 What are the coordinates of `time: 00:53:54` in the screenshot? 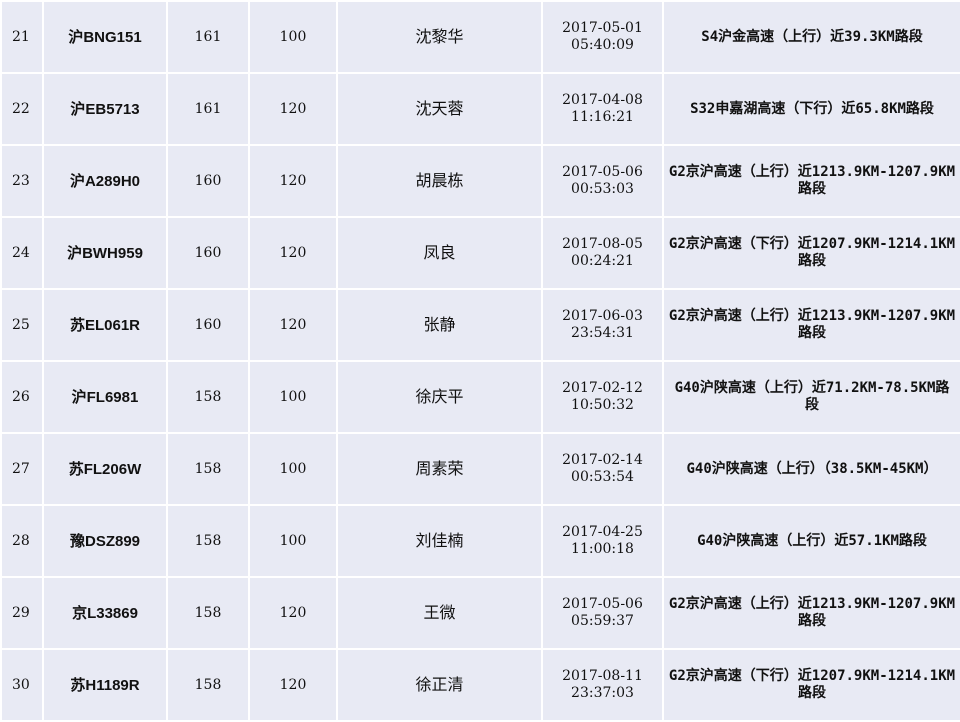 It's located at (602, 477).